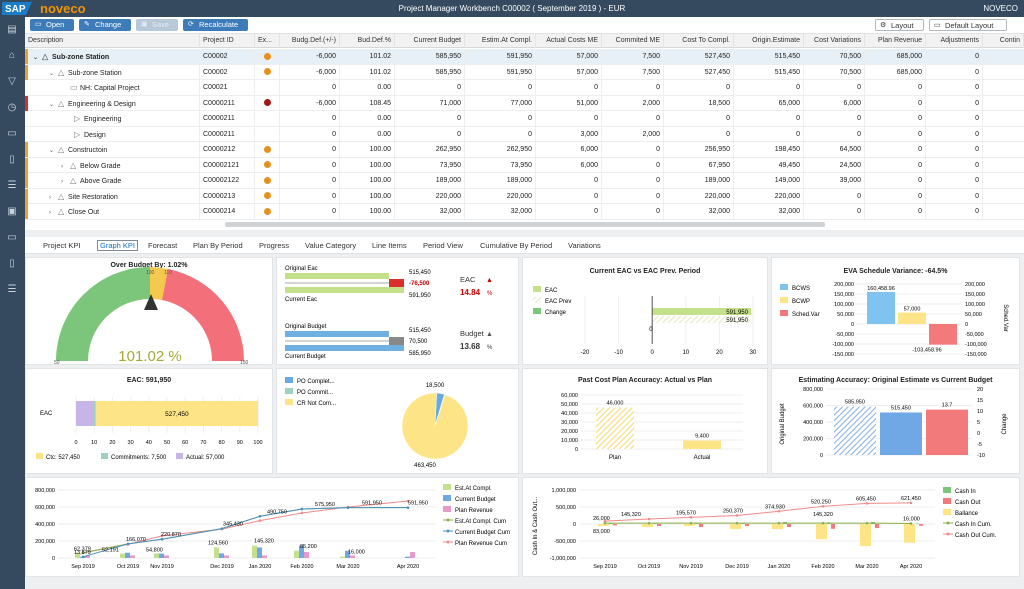 The height and width of the screenshot is (589, 1024). What do you see at coordinates (12, 185) in the screenshot?
I see `list-icon: ☰` at bounding box center [12, 185].